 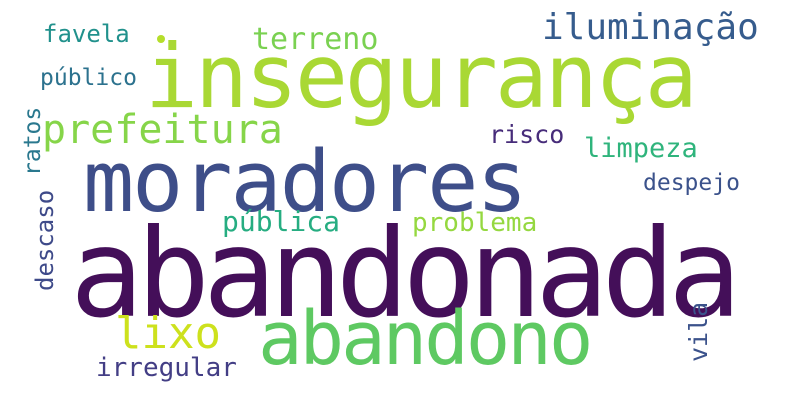 I want to click on word-vila: vila, so click(x=698, y=331).